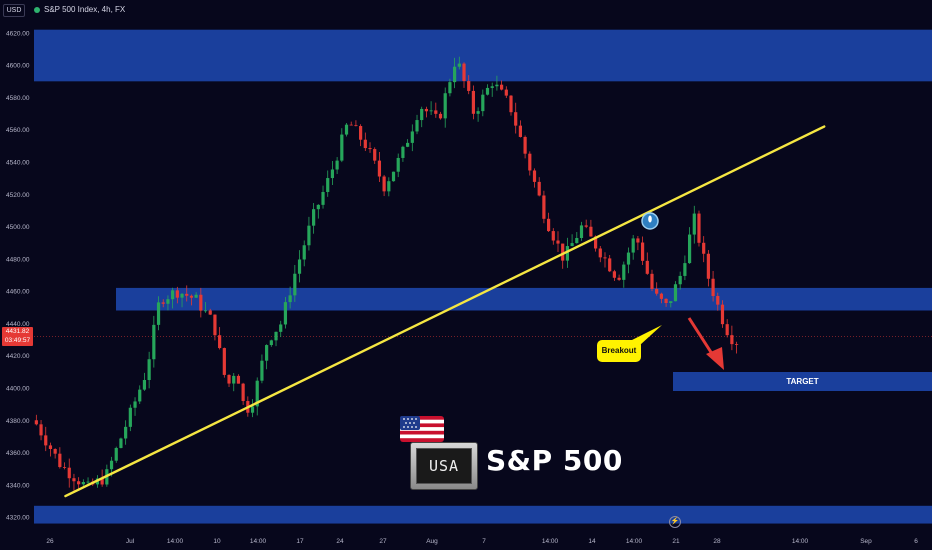  I want to click on x-tick-label: 27, so click(383, 541).